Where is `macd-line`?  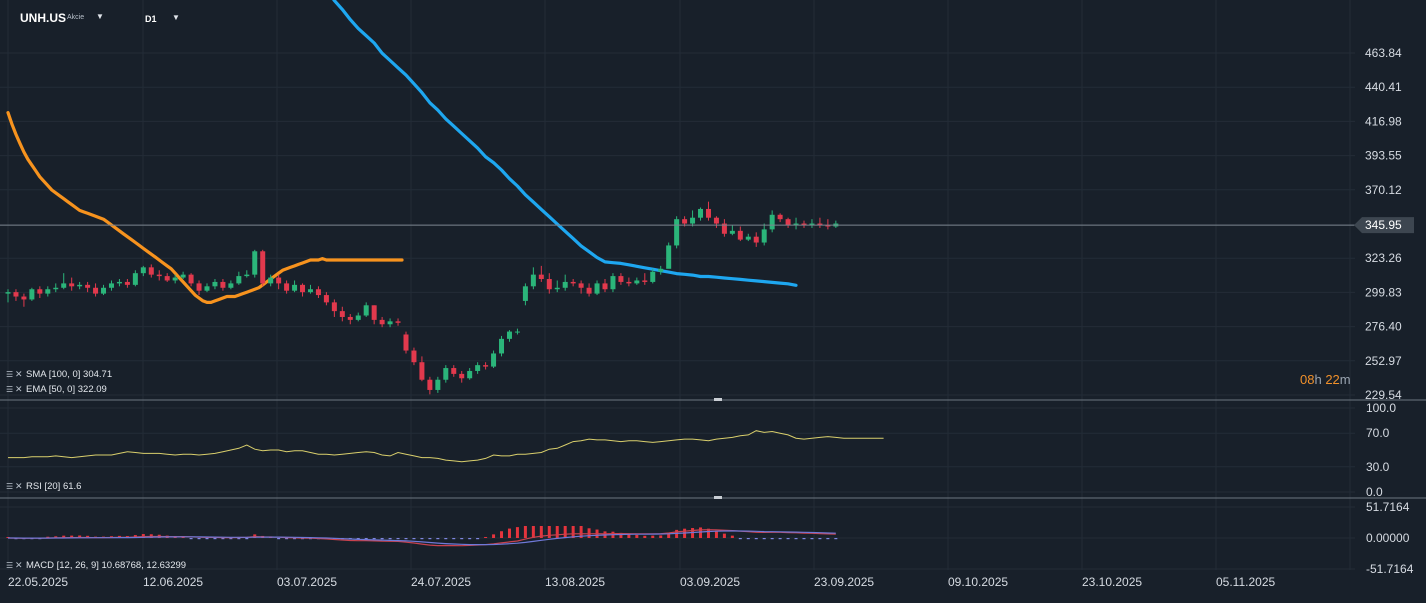
macd-line is located at coordinates (421, 538).